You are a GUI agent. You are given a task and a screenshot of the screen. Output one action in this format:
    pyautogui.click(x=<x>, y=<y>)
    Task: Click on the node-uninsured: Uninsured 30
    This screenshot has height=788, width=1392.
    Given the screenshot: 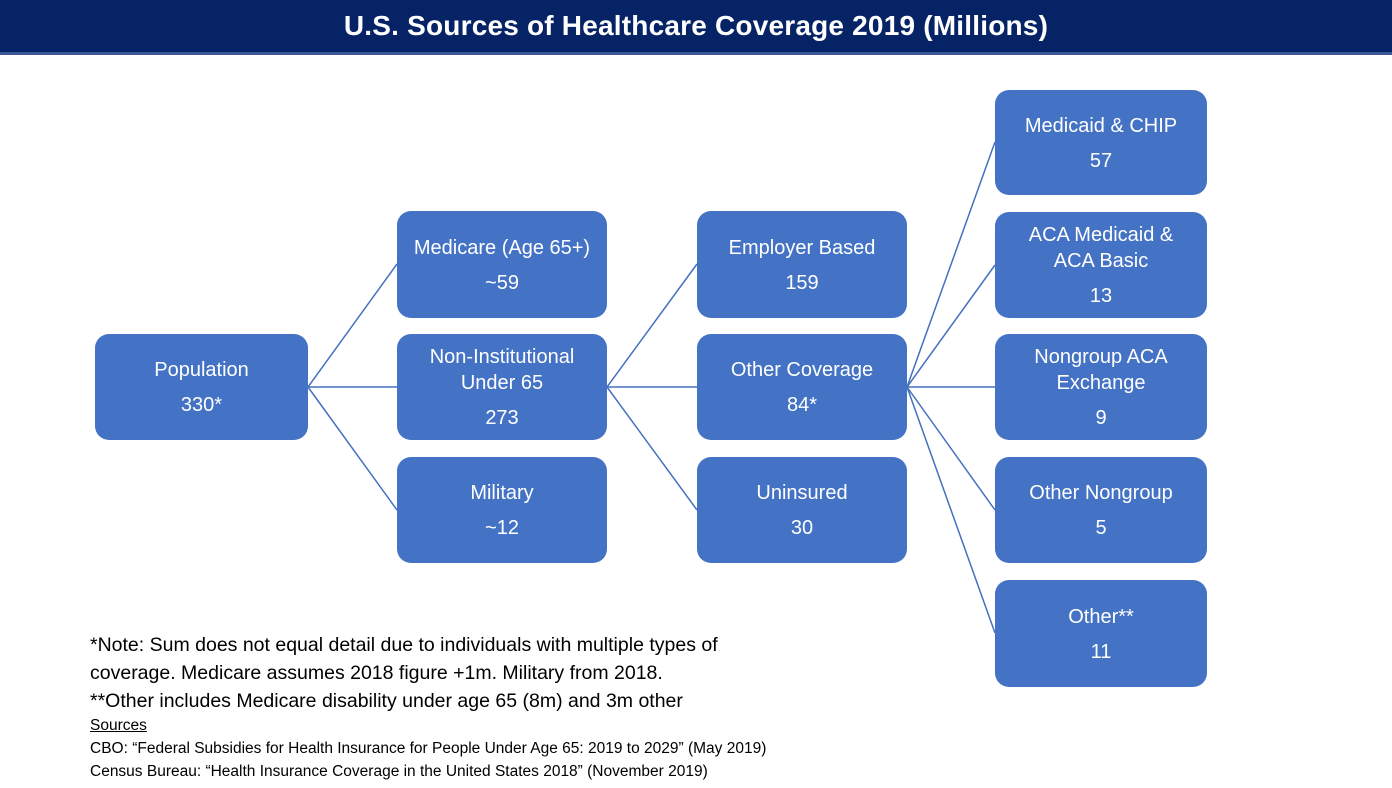 What is the action you would take?
    pyautogui.click(x=802, y=510)
    